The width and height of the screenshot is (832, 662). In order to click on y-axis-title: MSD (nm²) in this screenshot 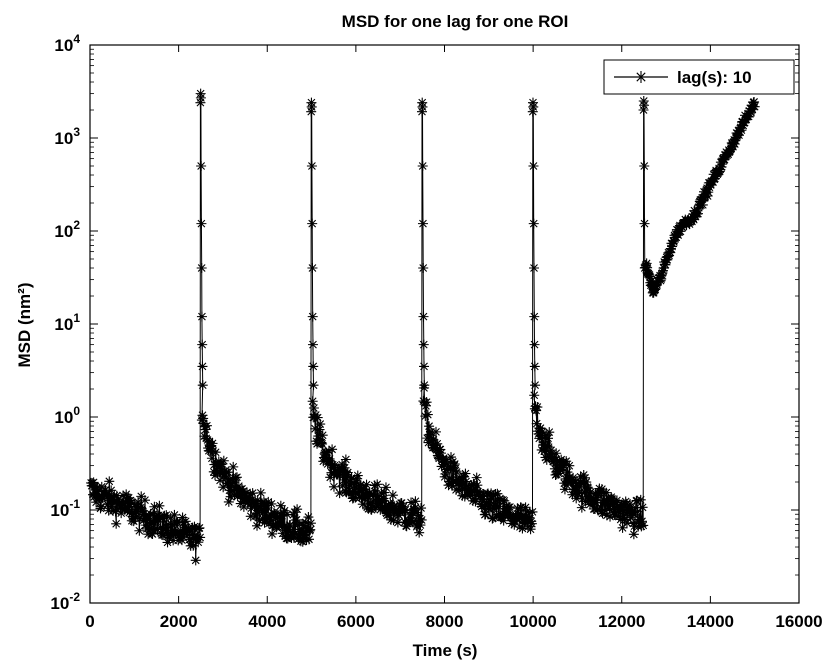, I will do `click(24, 325)`.